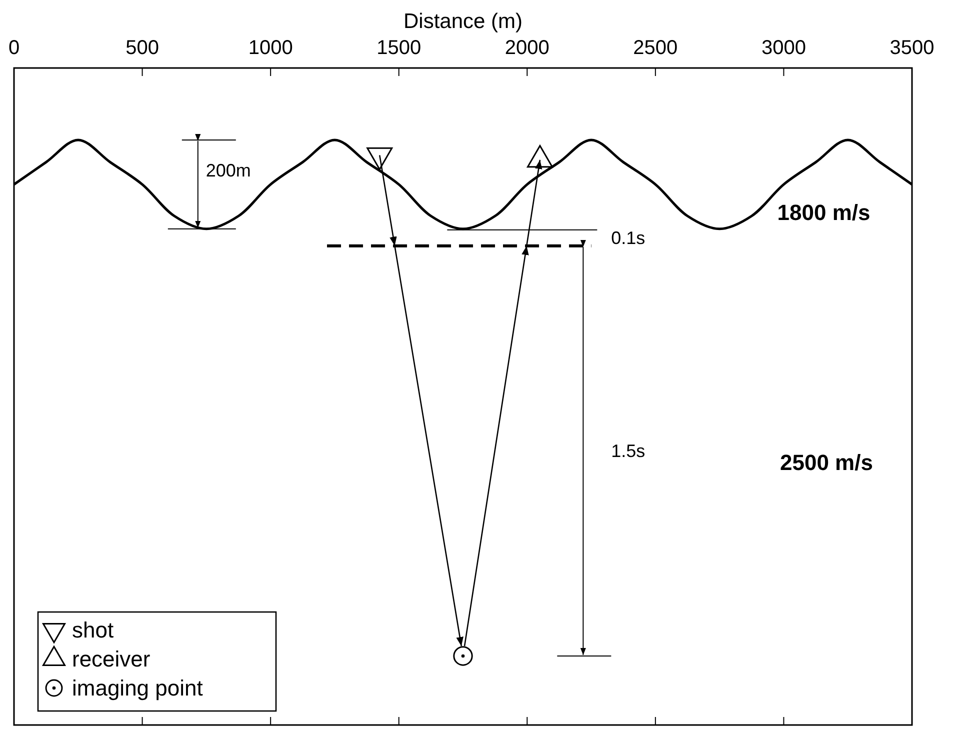  Describe the element at coordinates (111, 659) in the screenshot. I see `legend-label: receiver` at that location.